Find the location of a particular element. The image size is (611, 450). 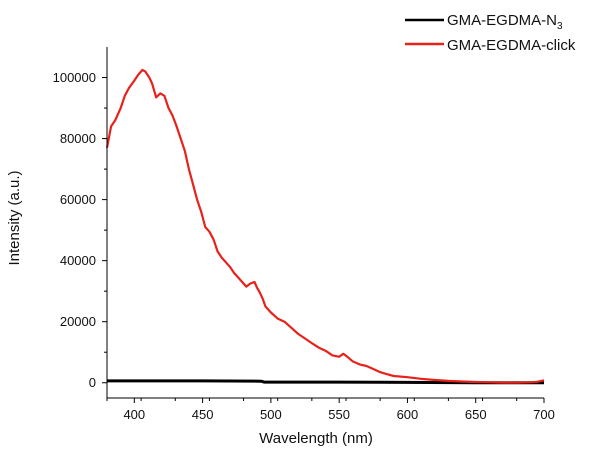

x-tick-label: 450 is located at coordinates (203, 414).